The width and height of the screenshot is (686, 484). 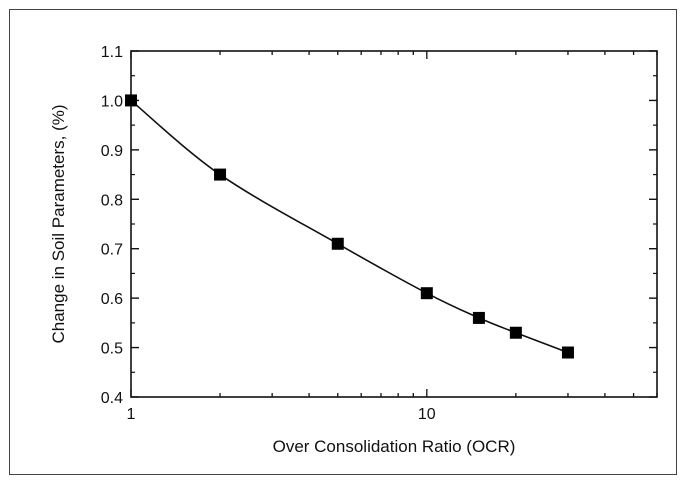 What do you see at coordinates (112, 200) in the screenshot?
I see `y-tick-label: 0.8` at bounding box center [112, 200].